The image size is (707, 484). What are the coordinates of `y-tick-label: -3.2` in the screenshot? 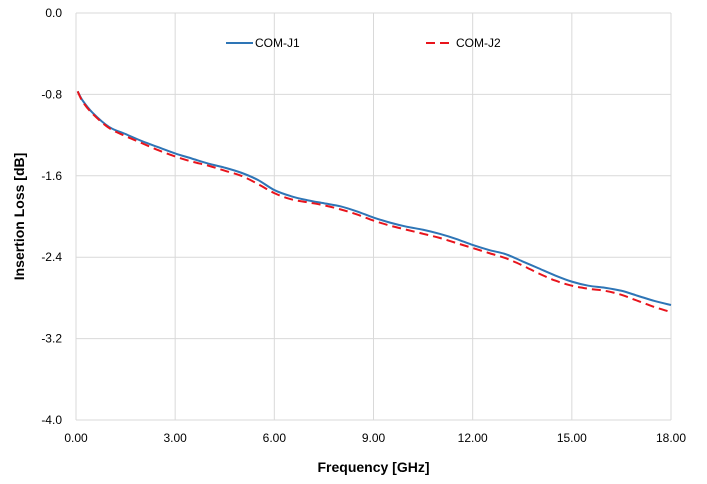 It's located at (51, 339).